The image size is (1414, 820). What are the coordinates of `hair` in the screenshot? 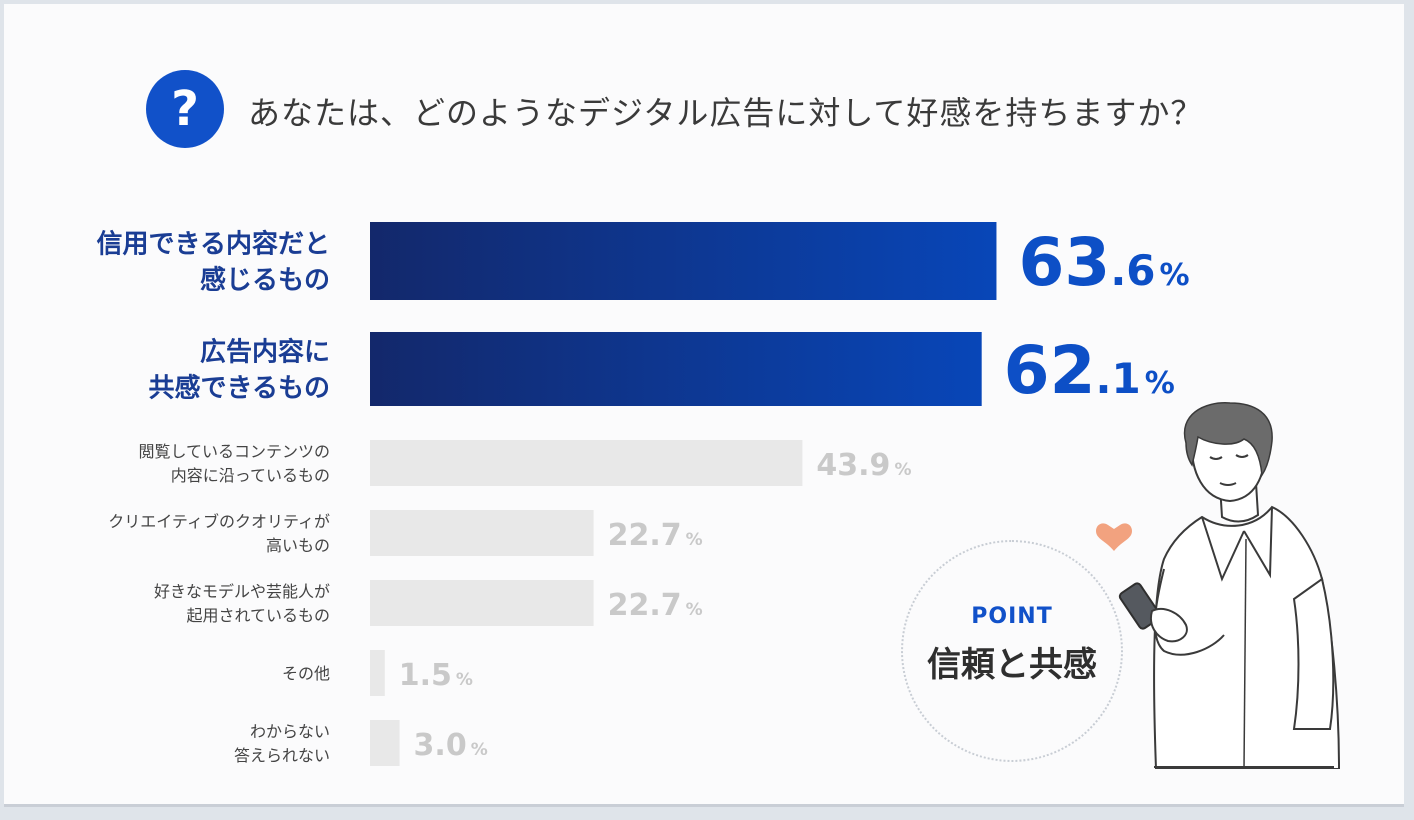 It's located at (1228, 440).